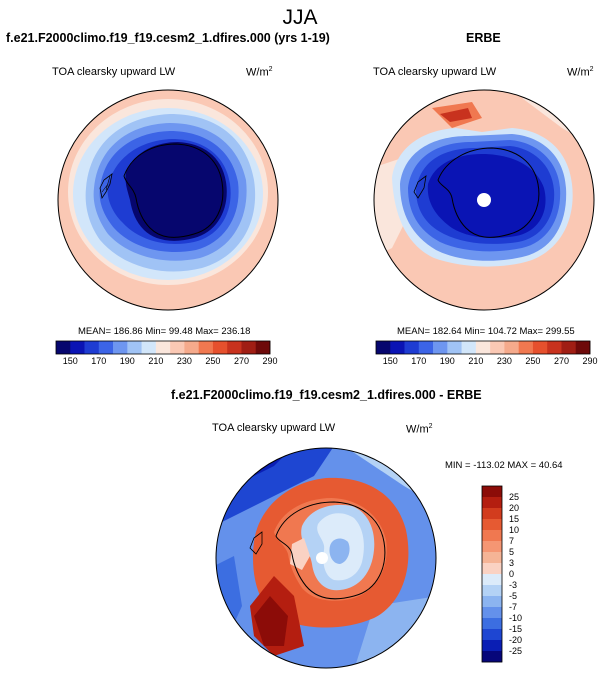 The image size is (600, 673). What do you see at coordinates (487, 362) in the screenshot?
I see `right-colorbar-ticks: 150 170 190 210 230 250 270 290` at bounding box center [487, 362].